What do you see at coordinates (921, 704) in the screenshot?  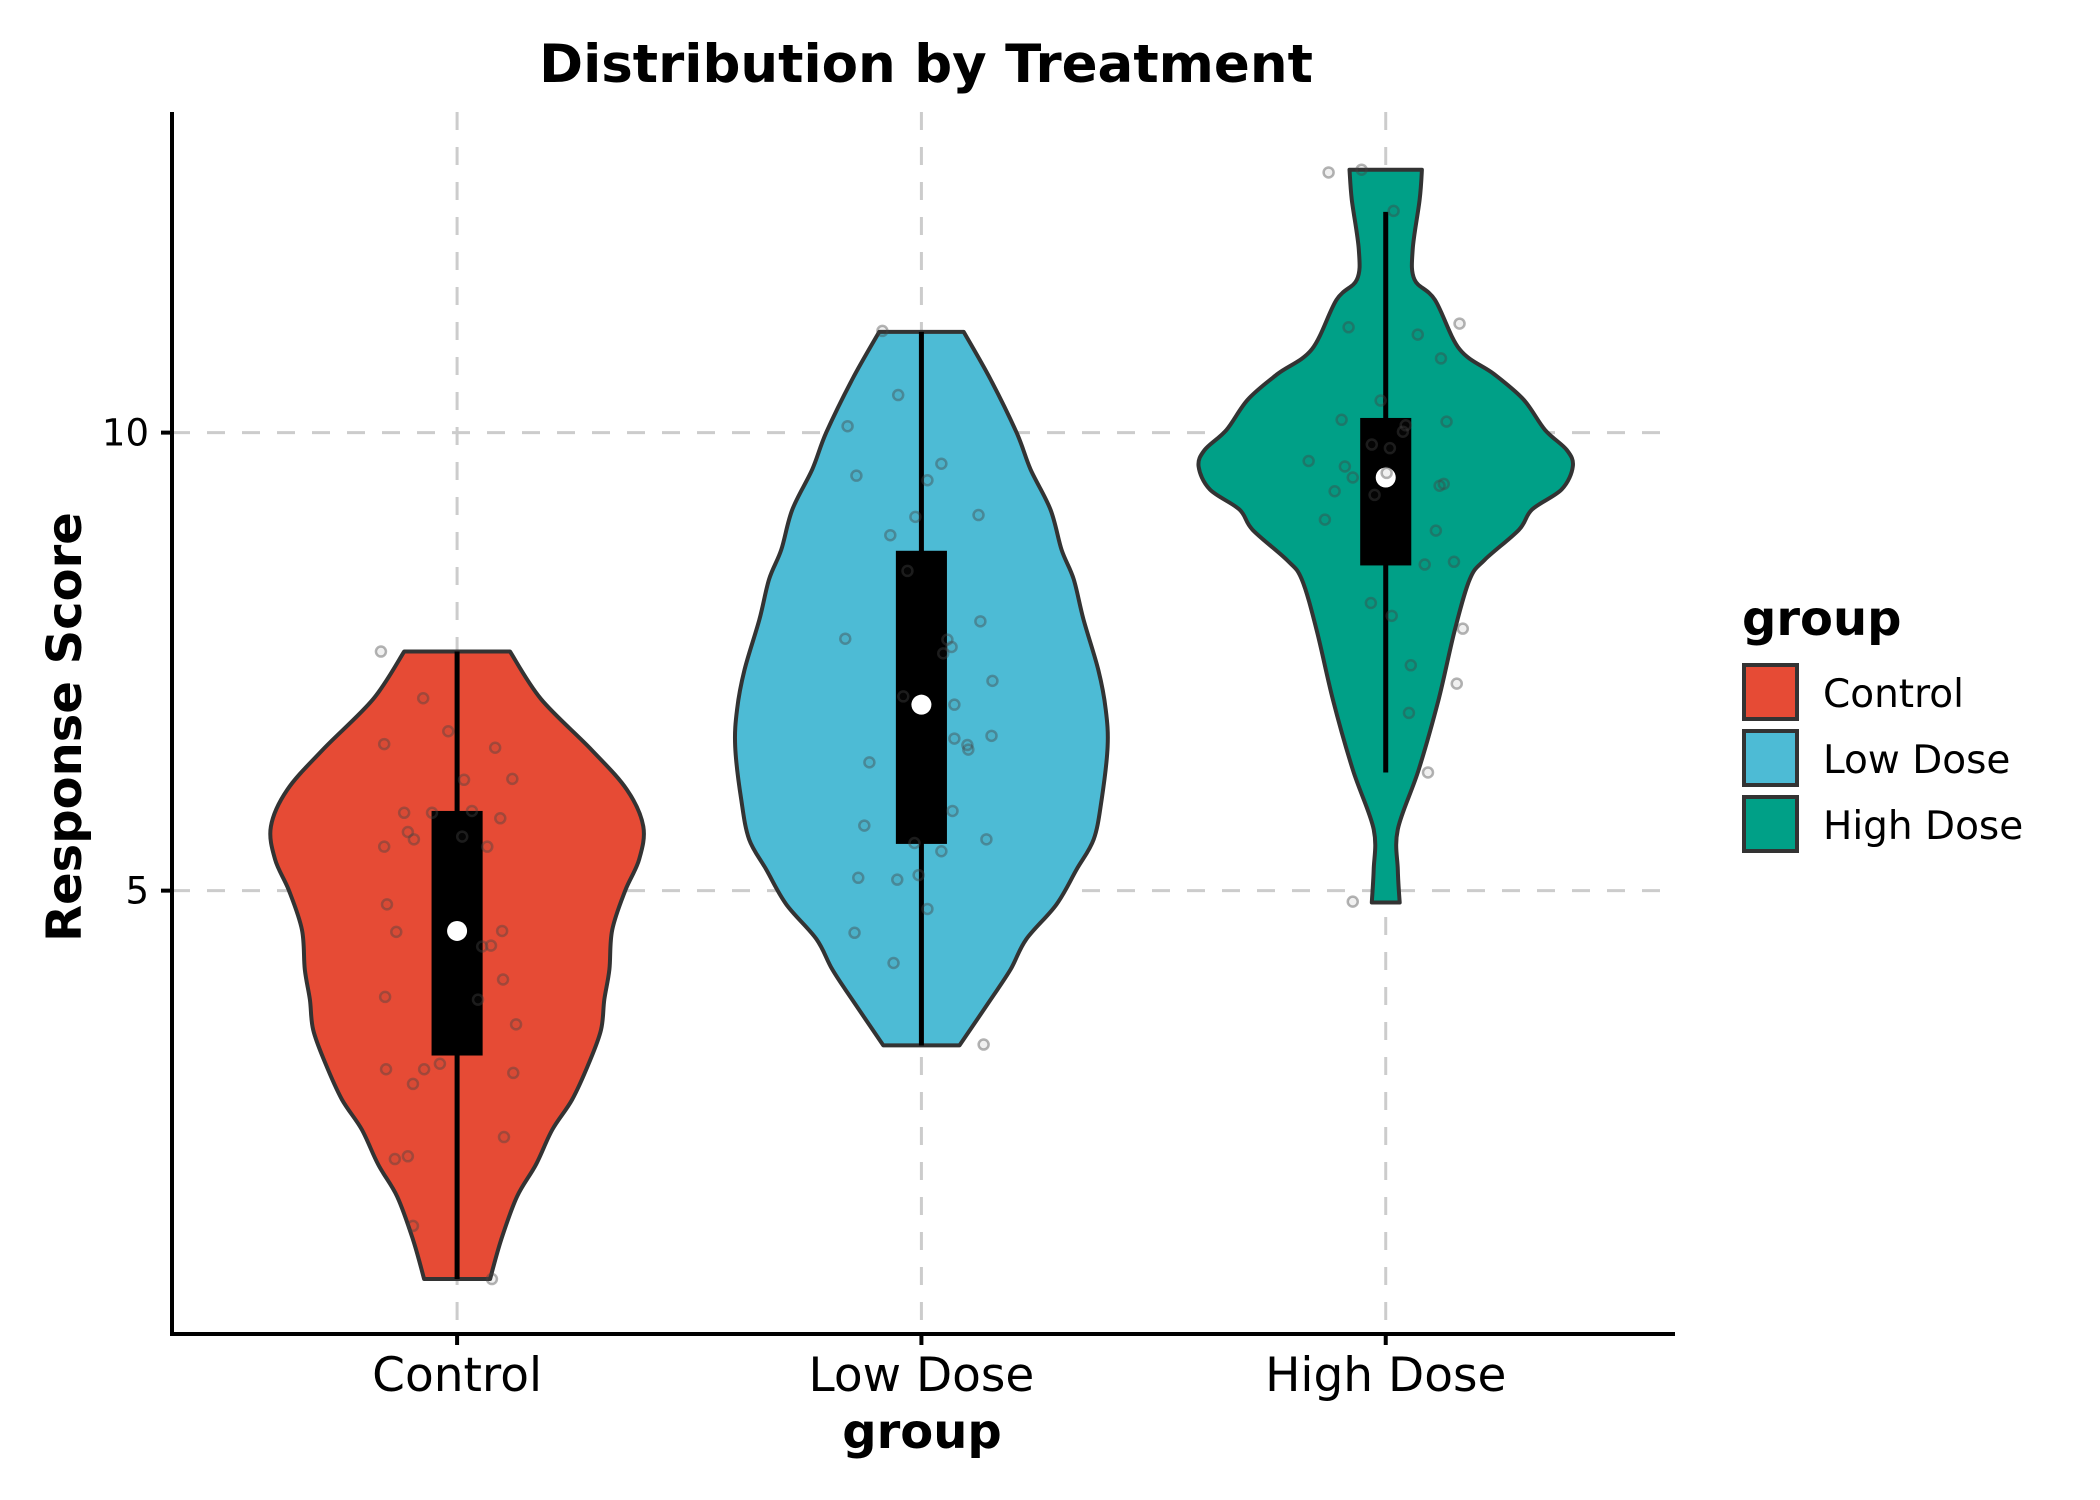 I see `median-point-low-dose` at bounding box center [921, 704].